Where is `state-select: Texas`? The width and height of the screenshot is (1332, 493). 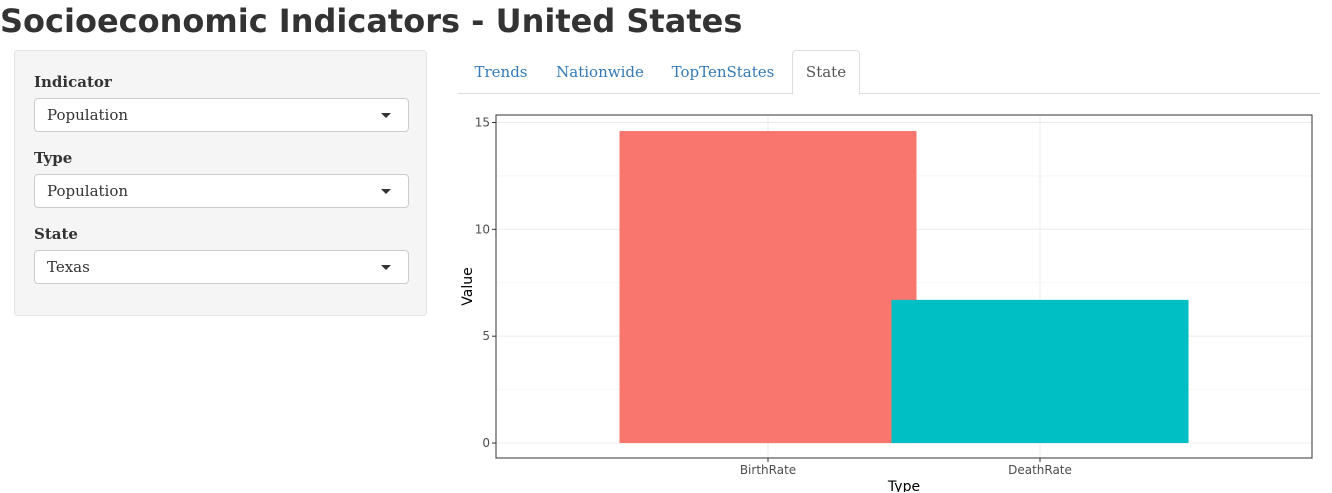 state-select: Texas is located at coordinates (221, 267).